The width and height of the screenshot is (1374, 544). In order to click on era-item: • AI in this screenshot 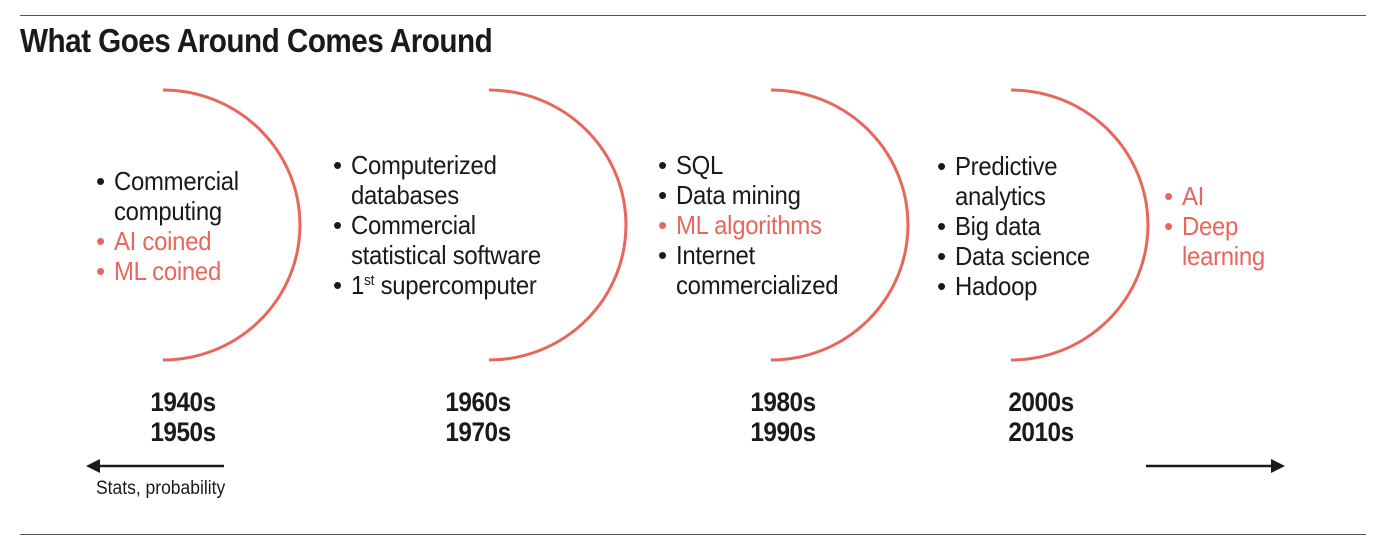, I will do `click(1218, 196)`.